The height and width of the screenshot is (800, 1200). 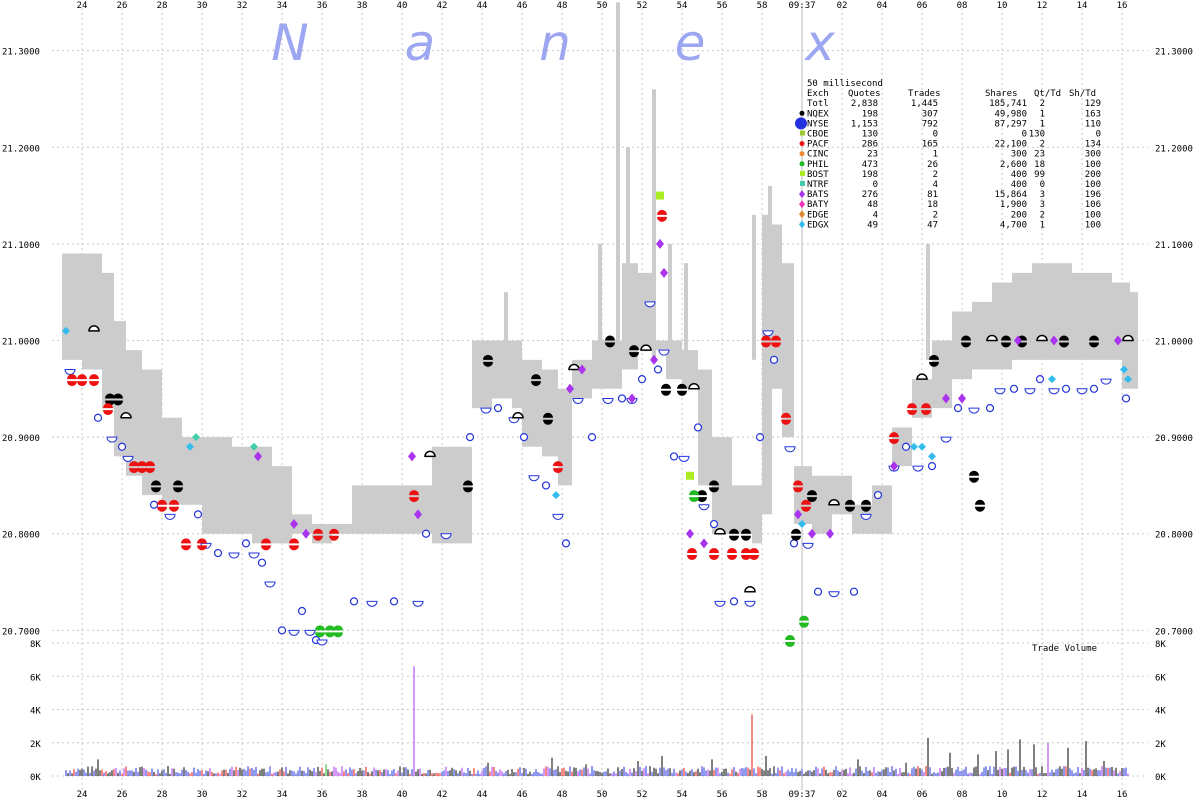 What do you see at coordinates (1093, 155) in the screenshot?
I see `legend-cell: 300` at bounding box center [1093, 155].